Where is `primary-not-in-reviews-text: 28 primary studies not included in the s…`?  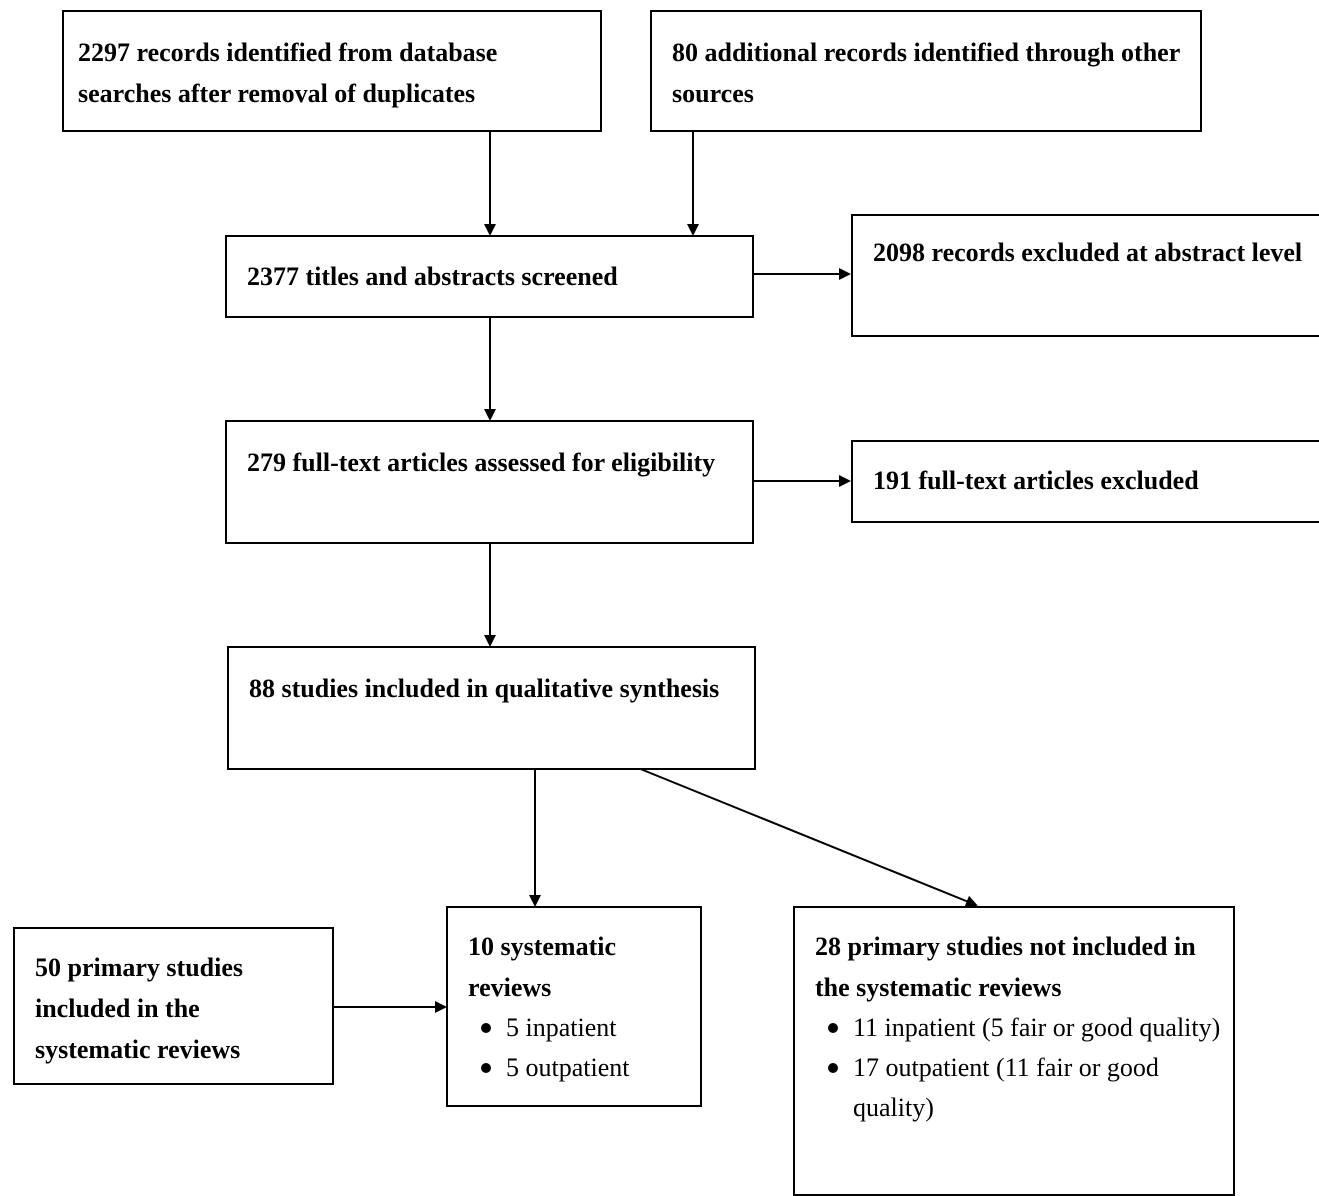
primary-not-in-reviews-text: 28 primary studies not included in the s… is located at coordinates (1005, 967).